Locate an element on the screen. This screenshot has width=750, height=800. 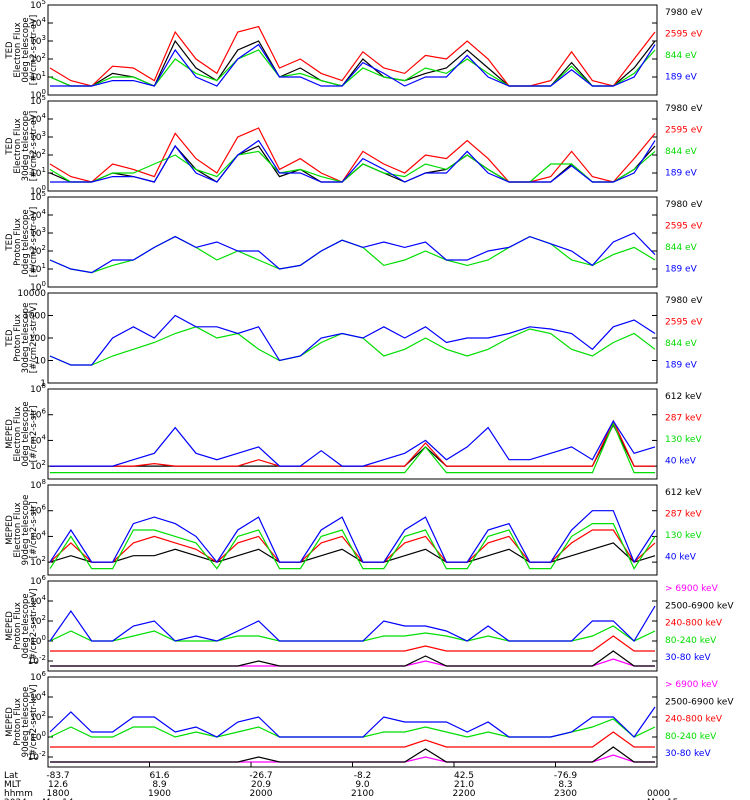
x-tick-label: 2300 is located at coordinates (565, 794).